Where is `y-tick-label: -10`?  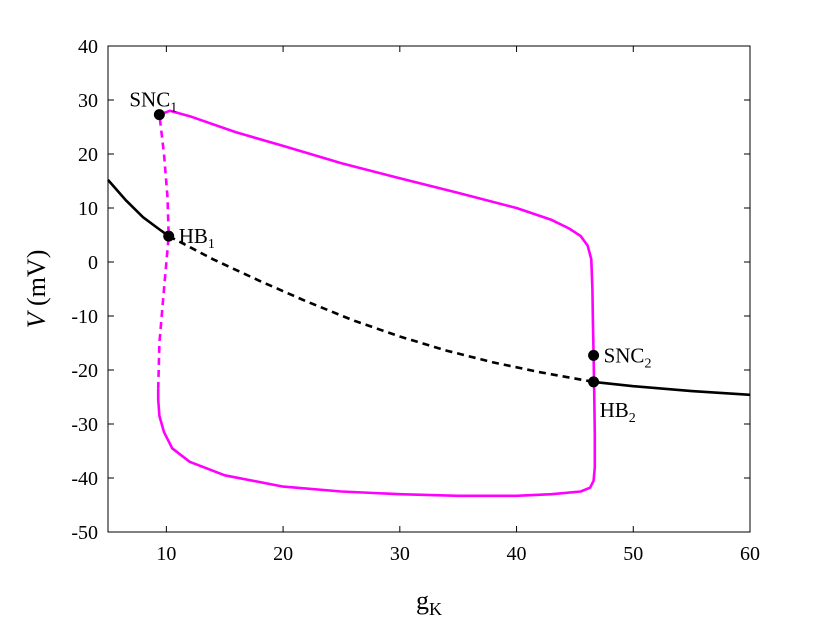 y-tick-label: -10 is located at coordinates (84, 317).